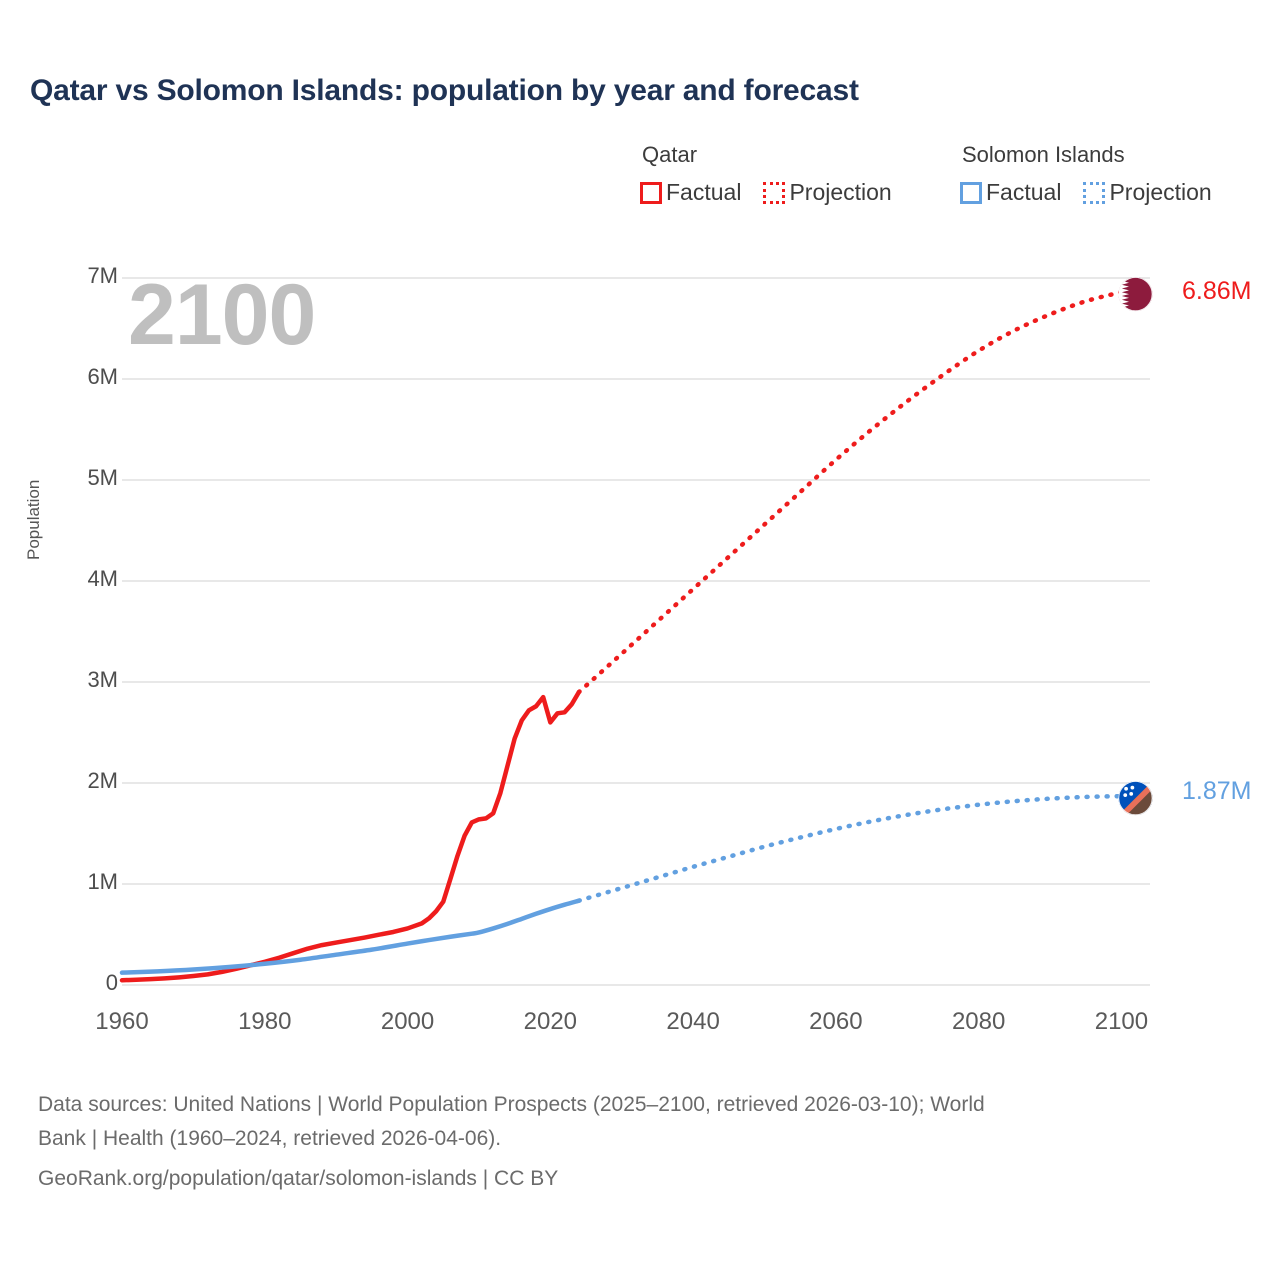 The image size is (1280, 1280). I want to click on year-watermark: 2100, so click(222, 315).